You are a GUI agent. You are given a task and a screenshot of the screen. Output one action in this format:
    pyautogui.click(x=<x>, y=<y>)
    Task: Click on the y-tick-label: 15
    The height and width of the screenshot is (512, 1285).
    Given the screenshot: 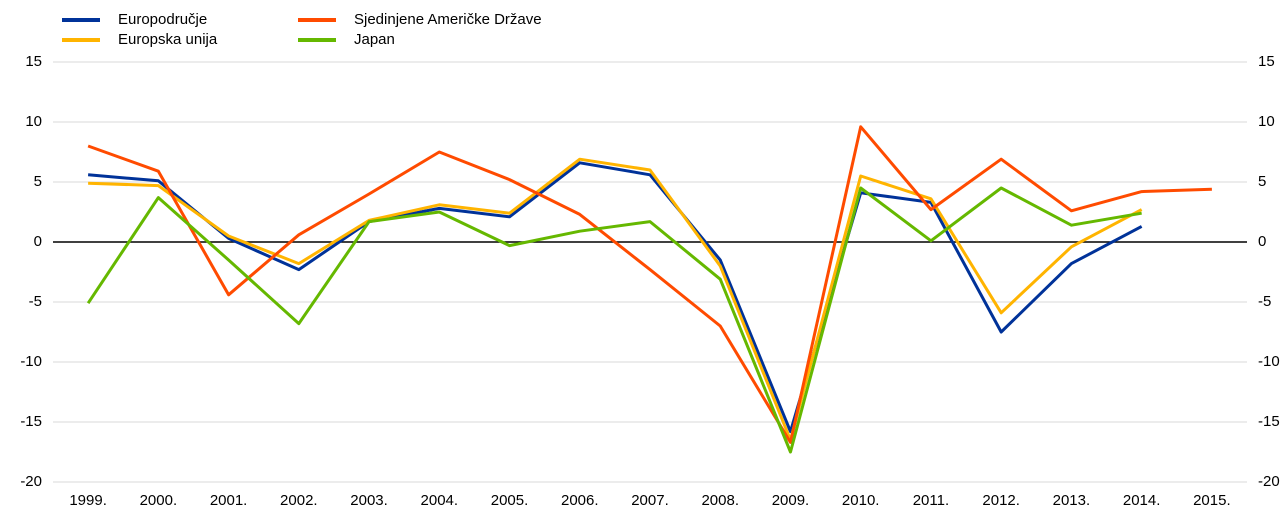 What is the action you would take?
    pyautogui.click(x=33, y=61)
    